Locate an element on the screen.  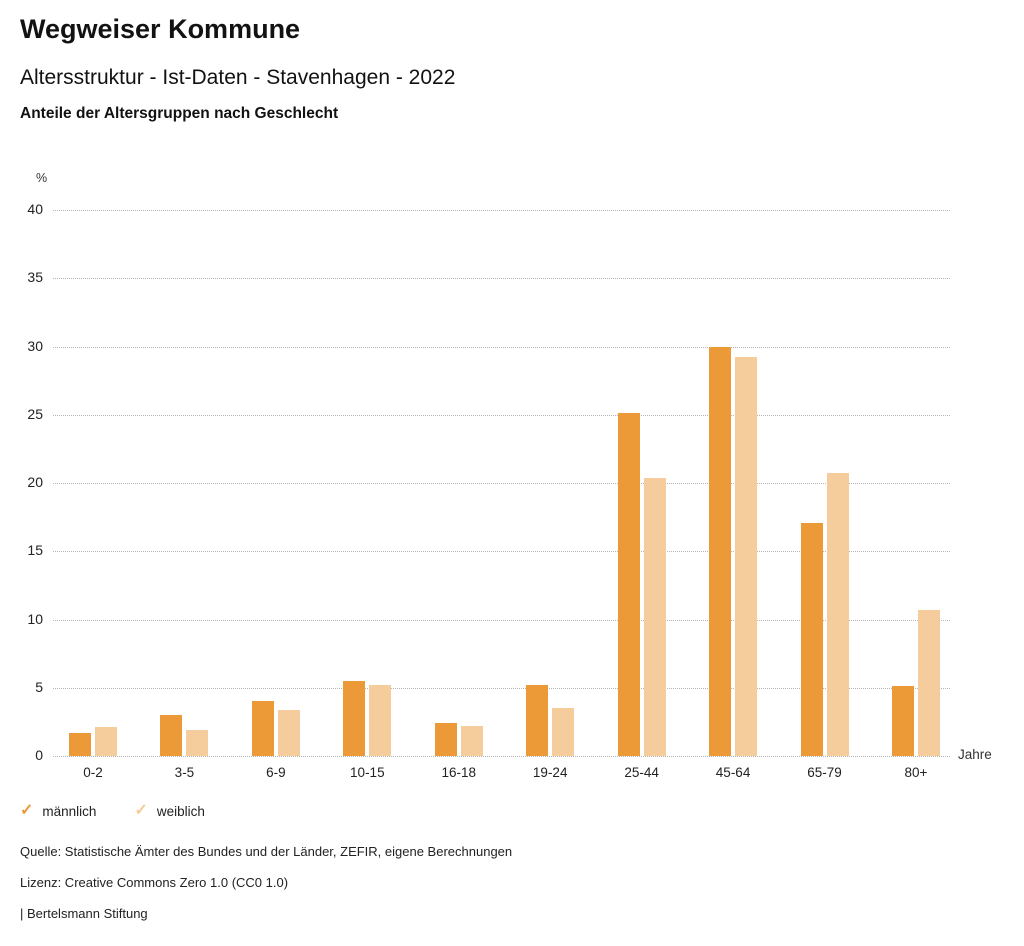
x-tick-25-44: 25-44 is located at coordinates (641, 772).